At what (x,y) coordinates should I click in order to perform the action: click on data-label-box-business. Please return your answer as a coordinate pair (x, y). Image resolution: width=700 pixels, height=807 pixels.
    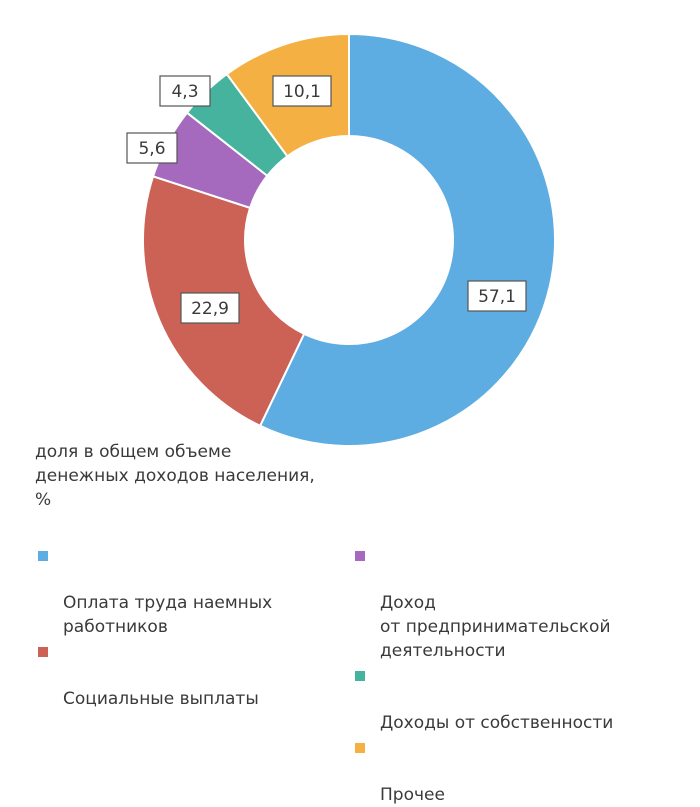
    Looking at the image, I should click on (152, 148).